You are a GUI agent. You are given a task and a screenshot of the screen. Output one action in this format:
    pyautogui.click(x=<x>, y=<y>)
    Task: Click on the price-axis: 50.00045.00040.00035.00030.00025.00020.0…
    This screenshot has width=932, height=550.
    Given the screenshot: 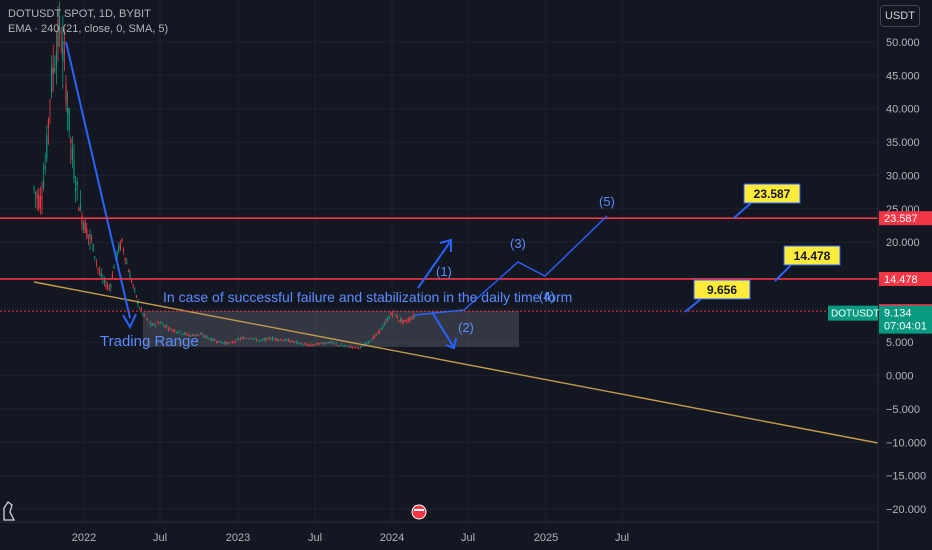 What is the action you would take?
    pyautogui.click(x=880, y=275)
    